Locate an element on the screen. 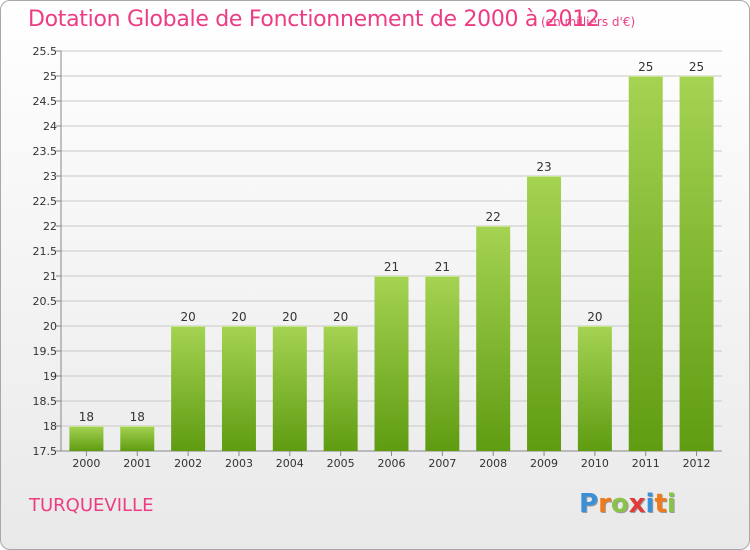 The height and width of the screenshot is (550, 750). proxiti-logo: Proxiti is located at coordinates (627, 504).